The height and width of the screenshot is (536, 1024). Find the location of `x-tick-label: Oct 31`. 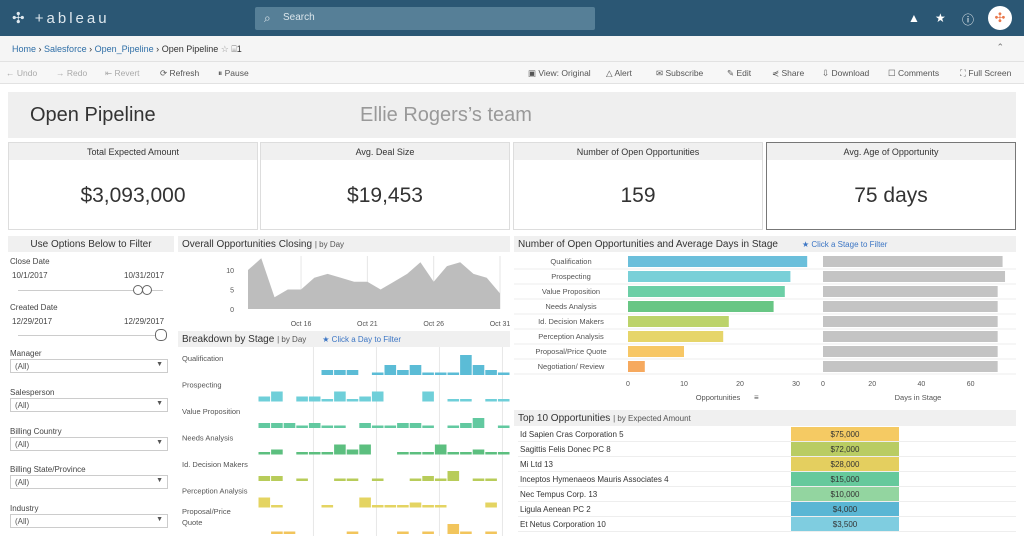

x-tick-label: Oct 31 is located at coordinates (500, 324).